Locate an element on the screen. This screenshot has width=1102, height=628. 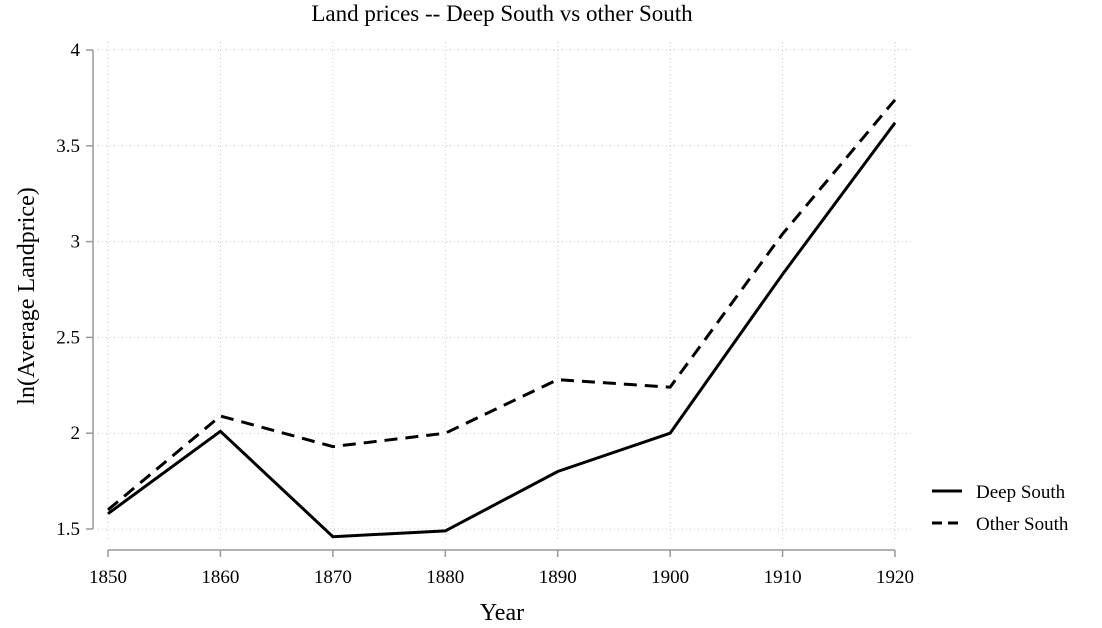
y-tick-label: 3.5 is located at coordinates (68, 146).